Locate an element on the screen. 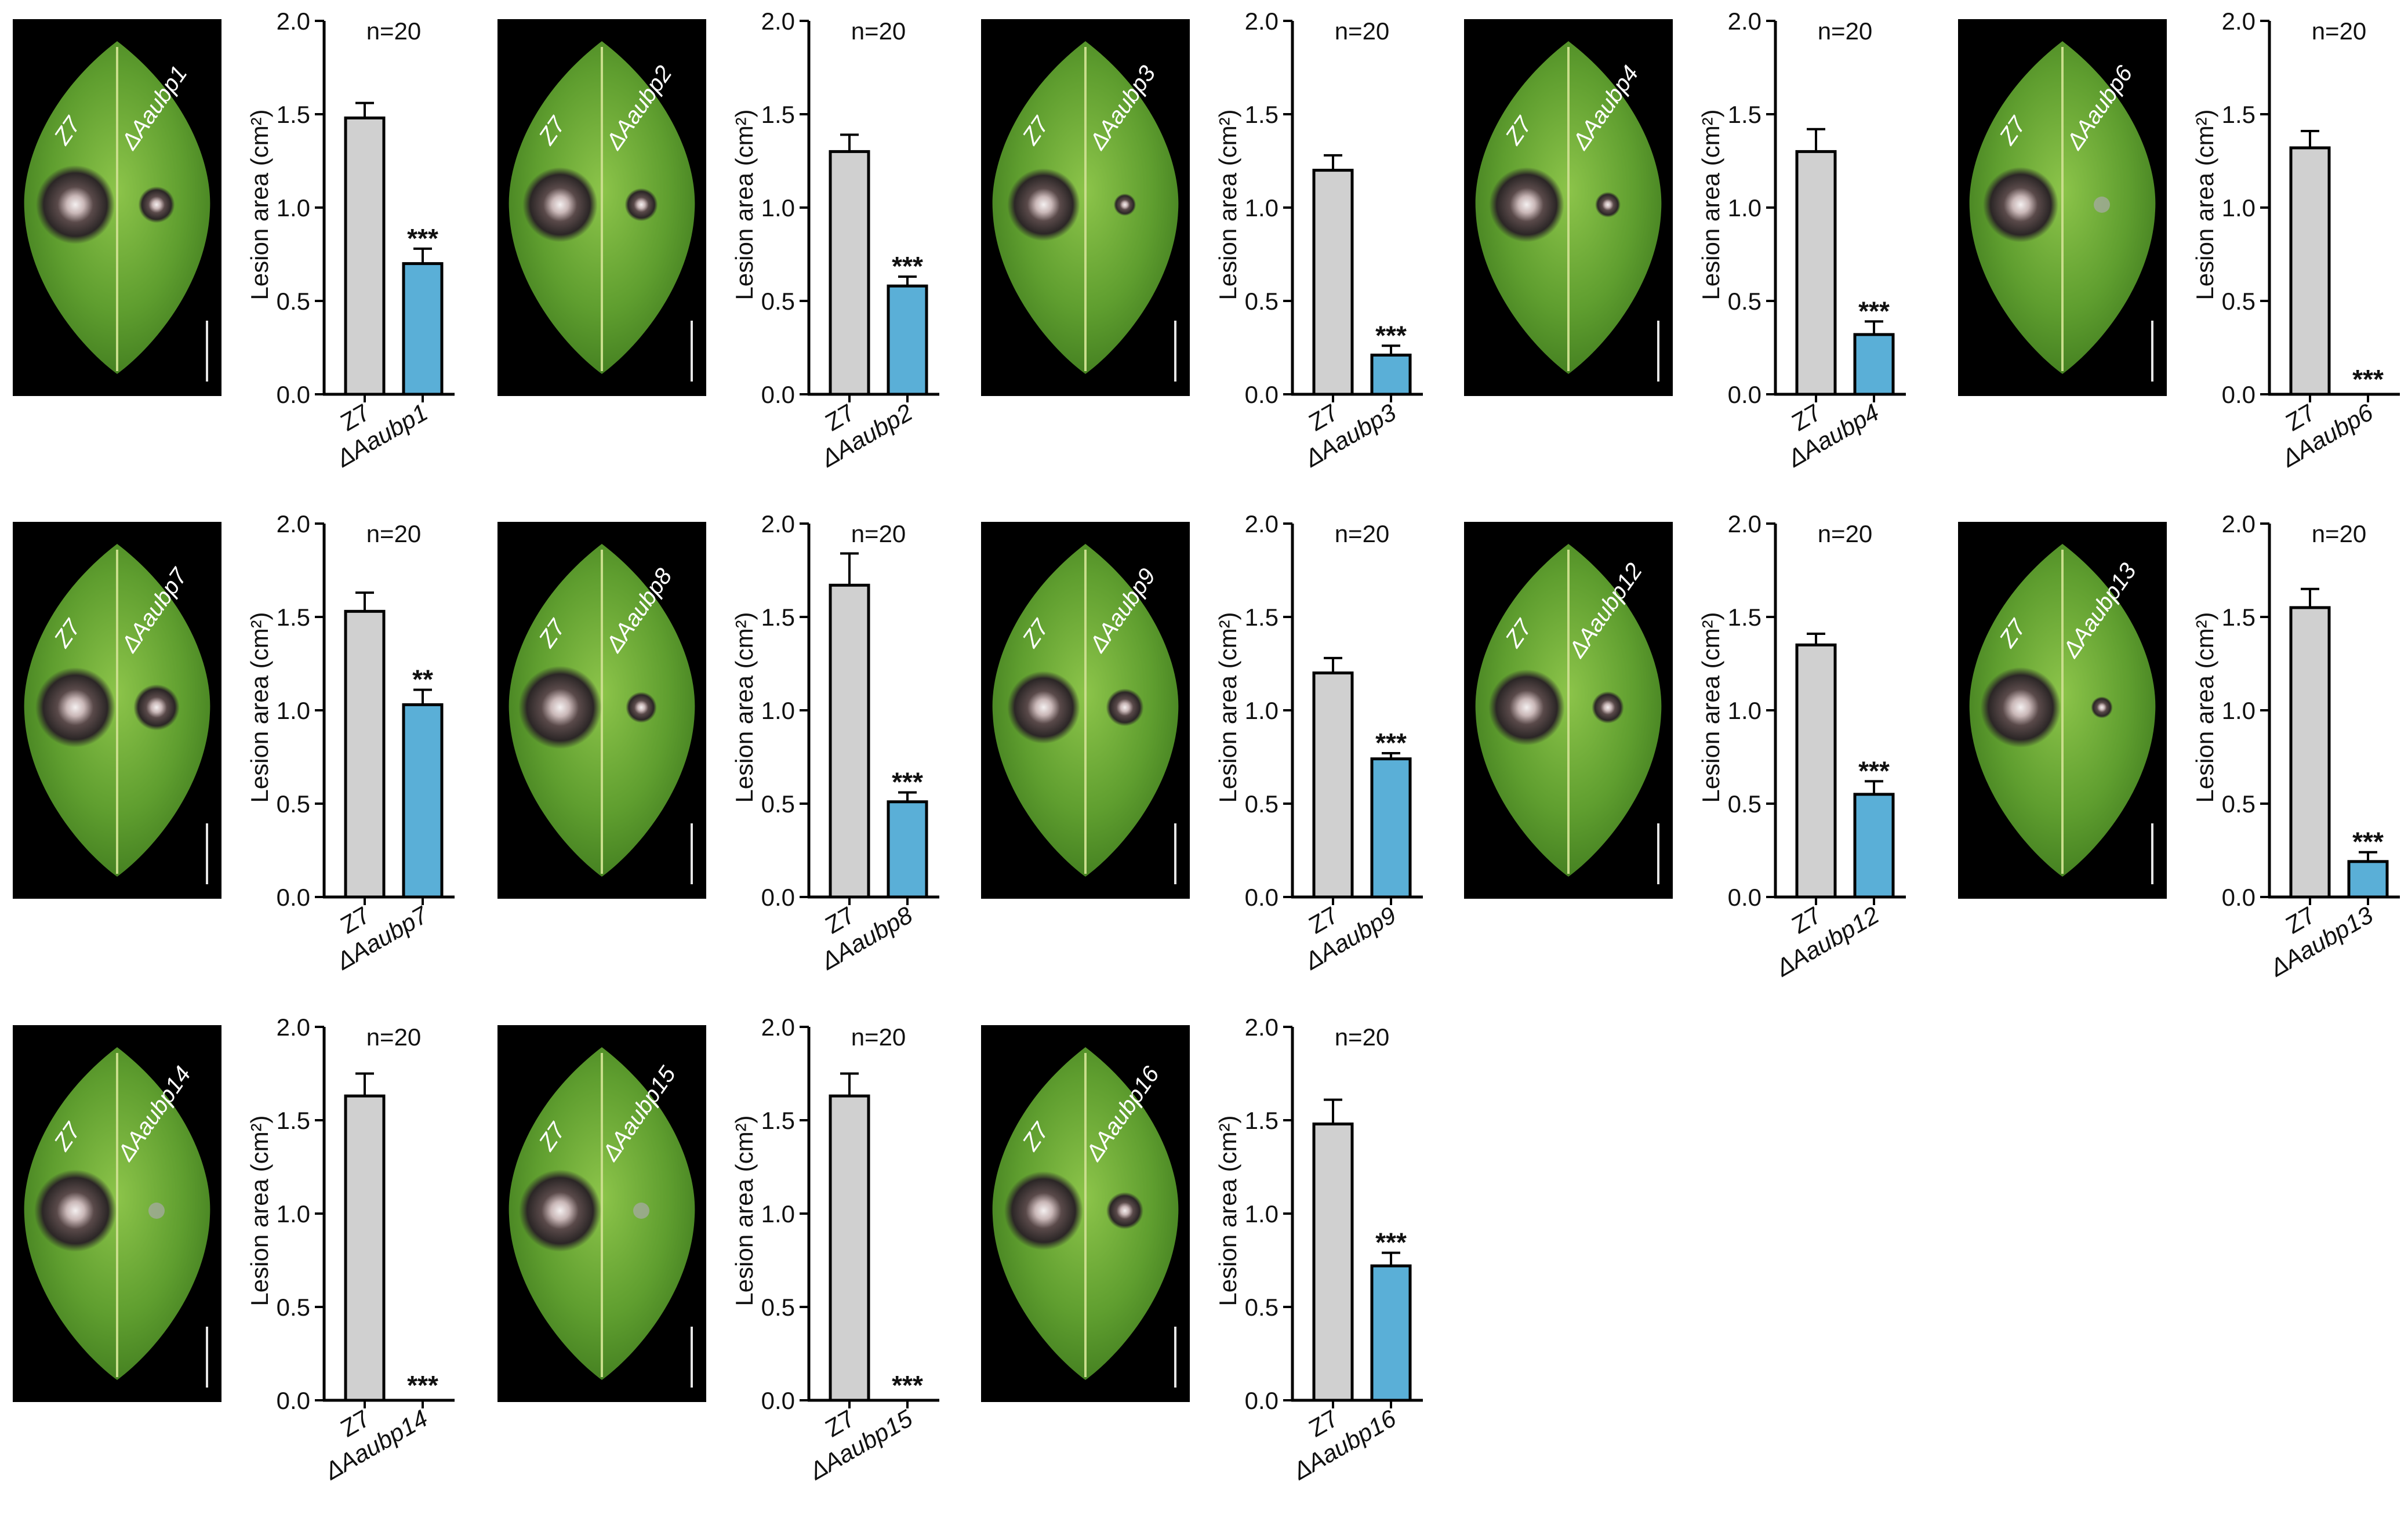  leaf-photo: Z7 ΔAaubp3 is located at coordinates (1085, 208).